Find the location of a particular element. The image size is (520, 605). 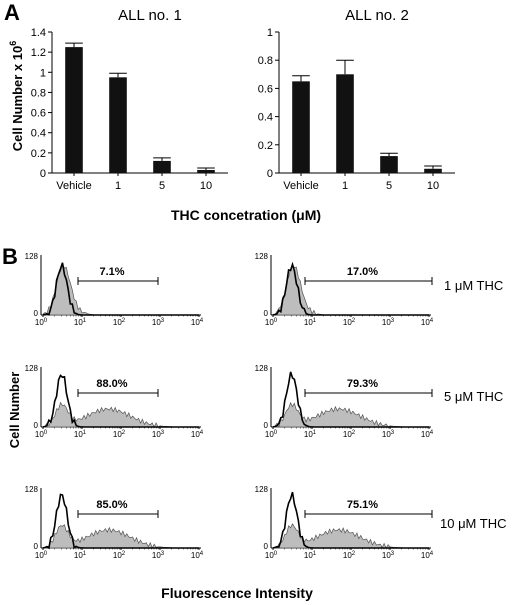

bar-chart-all-no-2: 0 0.2 0.4 0.6 0.8 1 Vehicle 1 5 10 ALL no. 2 is located at coordinates (356, 99).